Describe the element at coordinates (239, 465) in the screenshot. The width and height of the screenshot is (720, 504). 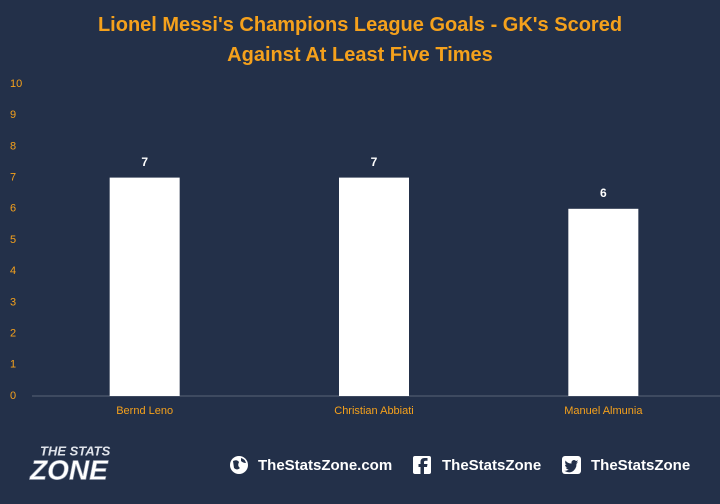
I see `globe-icon` at that location.